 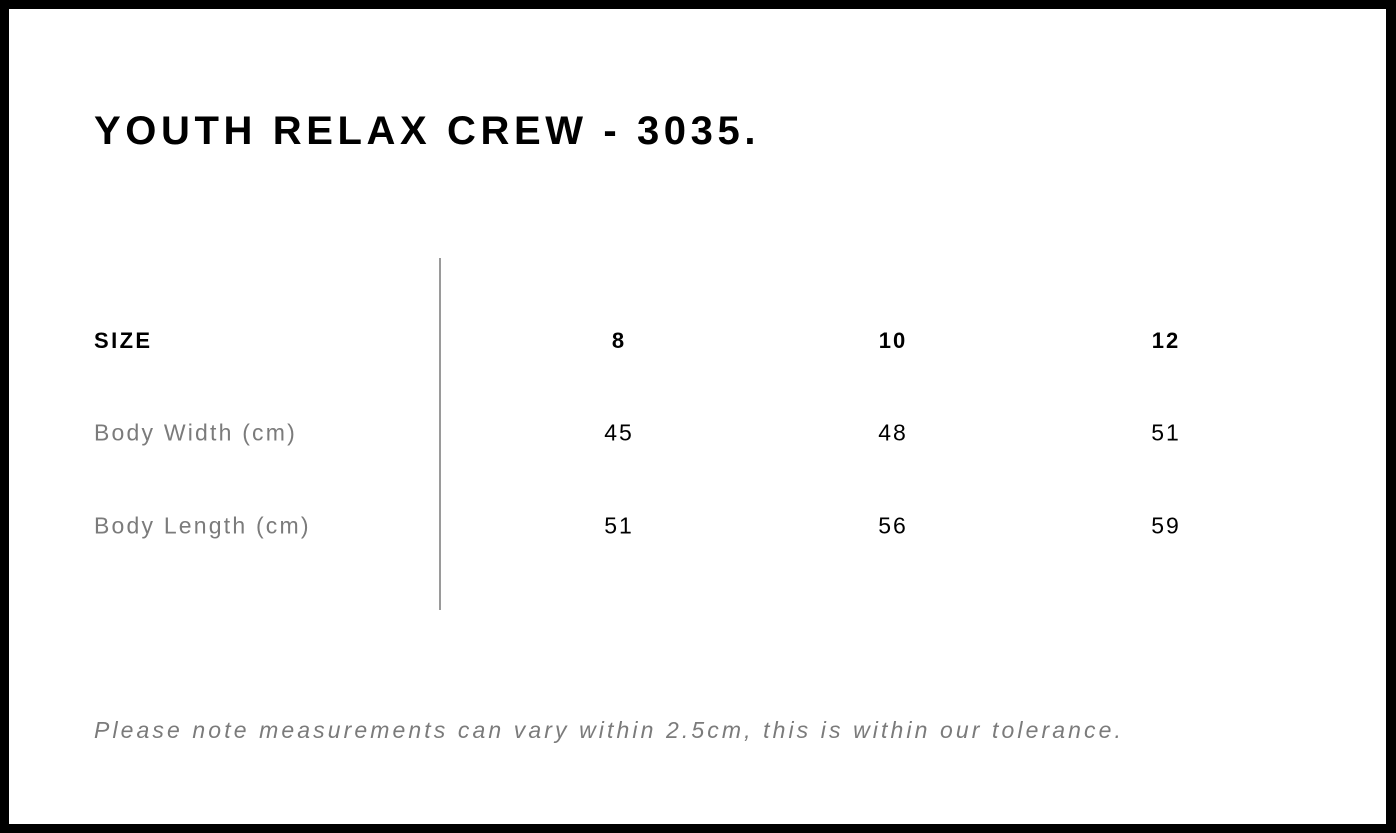 What do you see at coordinates (893, 525) in the screenshot?
I see `table-cell: 56` at bounding box center [893, 525].